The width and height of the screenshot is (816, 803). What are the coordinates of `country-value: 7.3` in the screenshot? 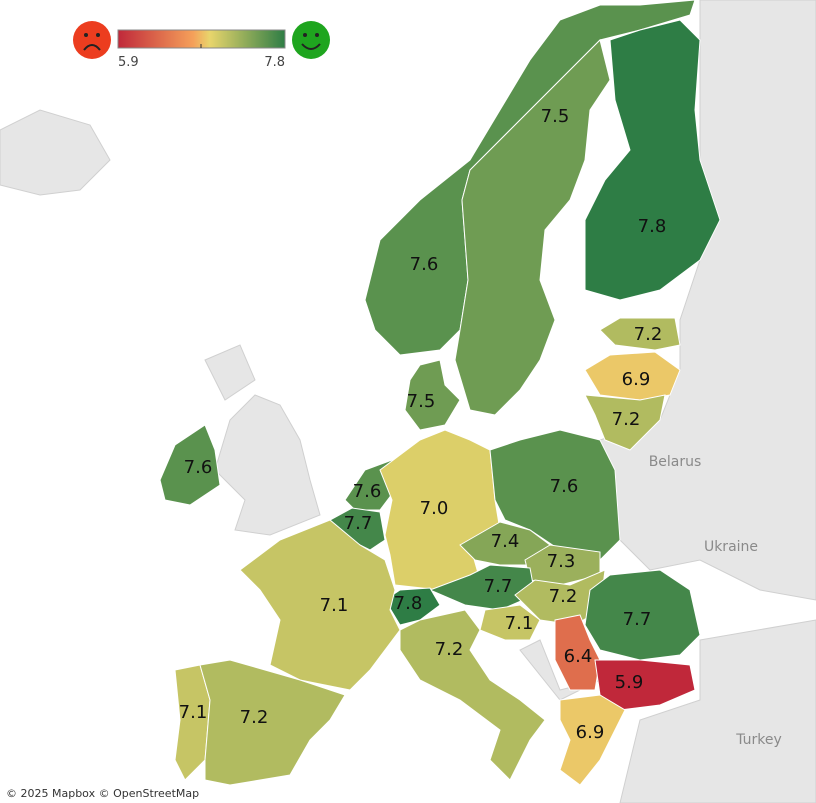 It's located at (561, 561).